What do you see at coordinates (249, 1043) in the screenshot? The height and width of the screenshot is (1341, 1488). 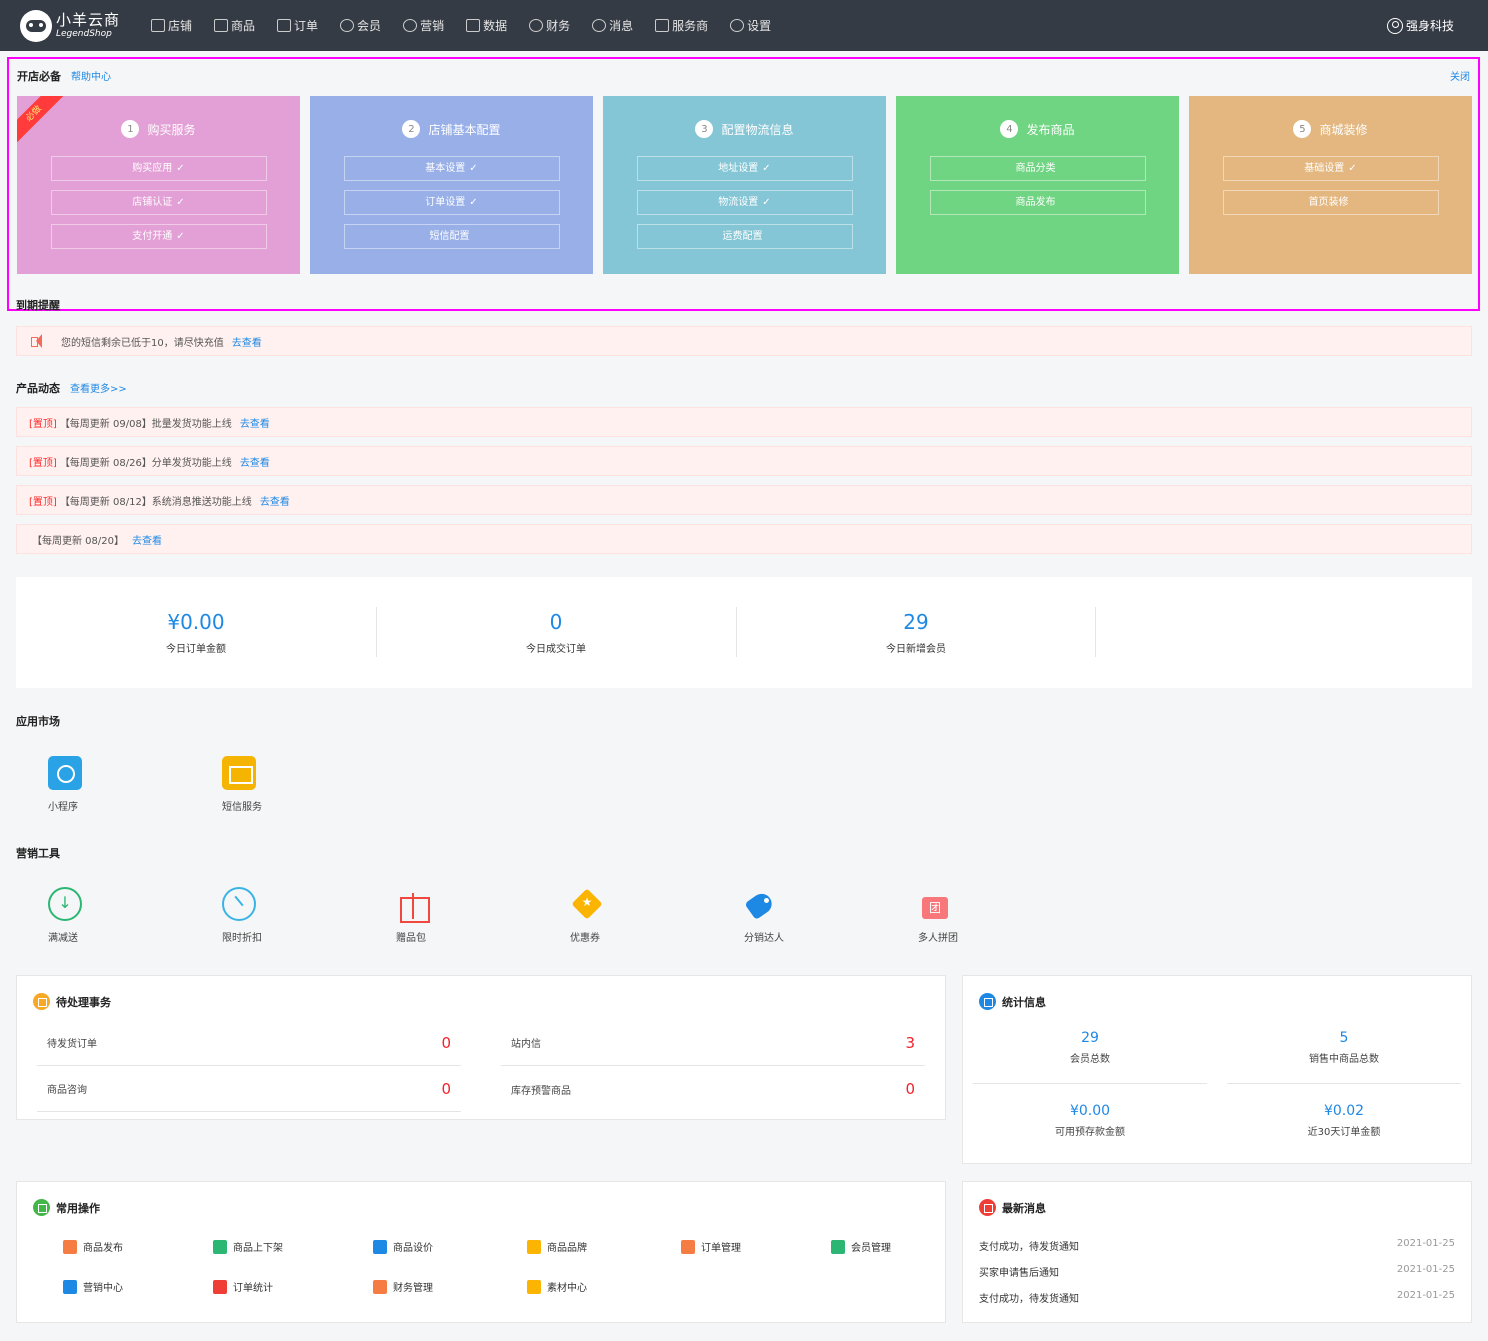 I see `task-pending-shipment: 待发货订单 0` at bounding box center [249, 1043].